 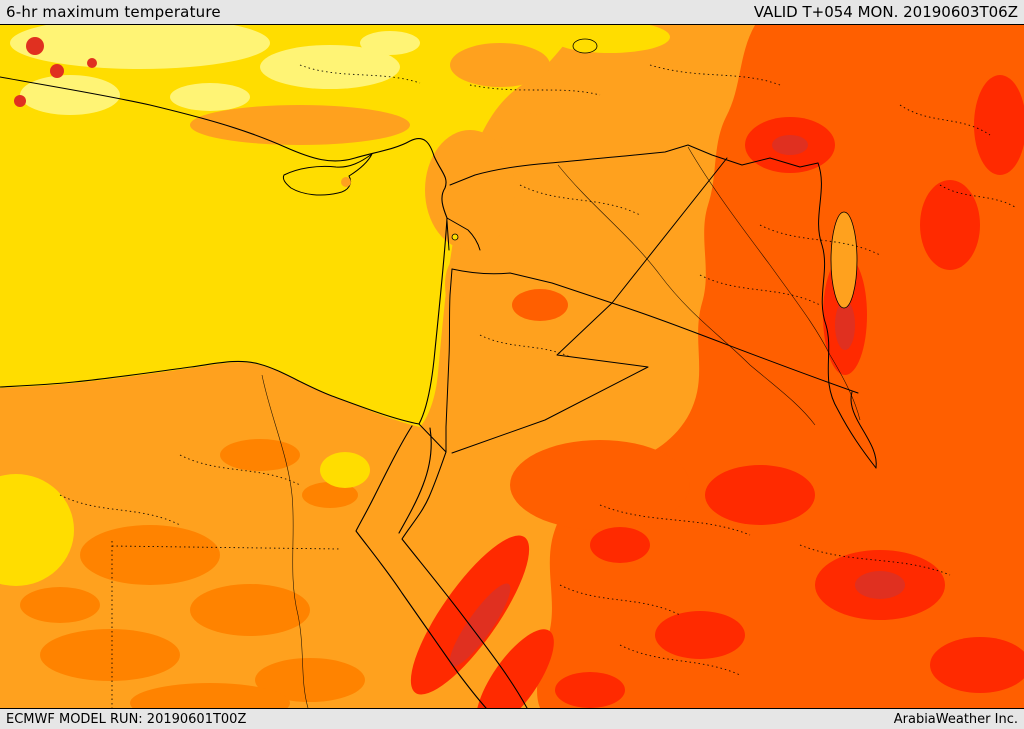 I want to click on lake, so click(x=585, y=46).